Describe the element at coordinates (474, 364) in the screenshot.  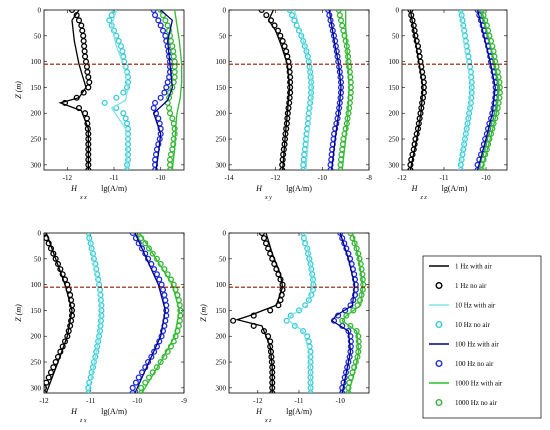
I see `legend-label: 100 Hz no air` at that location.